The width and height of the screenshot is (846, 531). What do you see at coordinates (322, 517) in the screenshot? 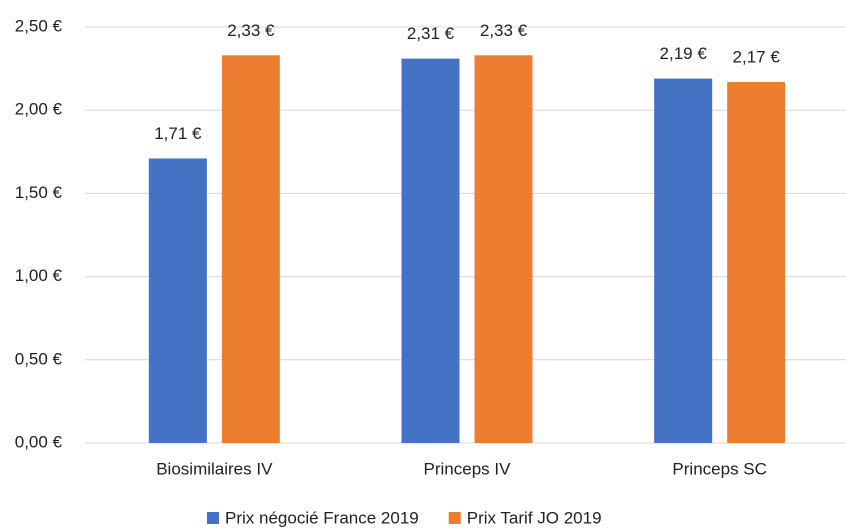
I see `legend-label: Prix négocié France 2019` at bounding box center [322, 517].